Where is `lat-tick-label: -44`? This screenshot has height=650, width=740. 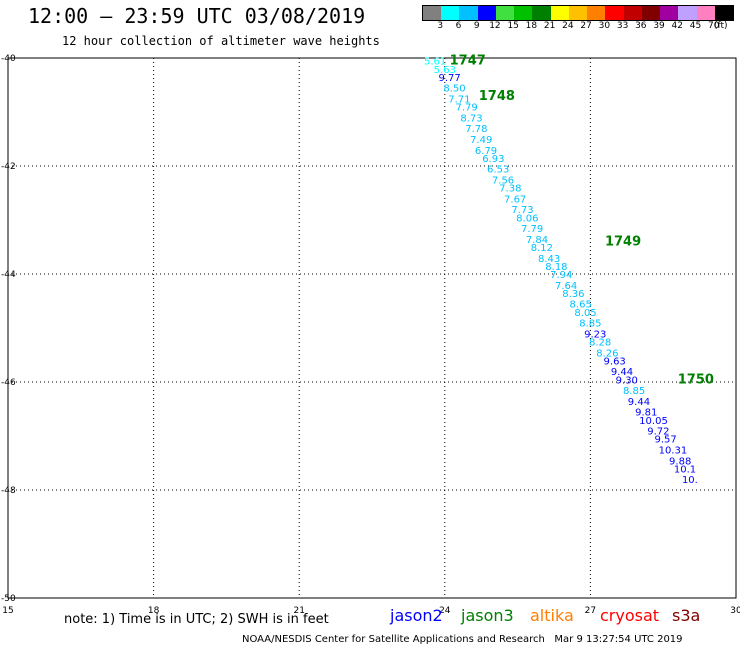 lat-tick-label: -44 is located at coordinates (8, 275).